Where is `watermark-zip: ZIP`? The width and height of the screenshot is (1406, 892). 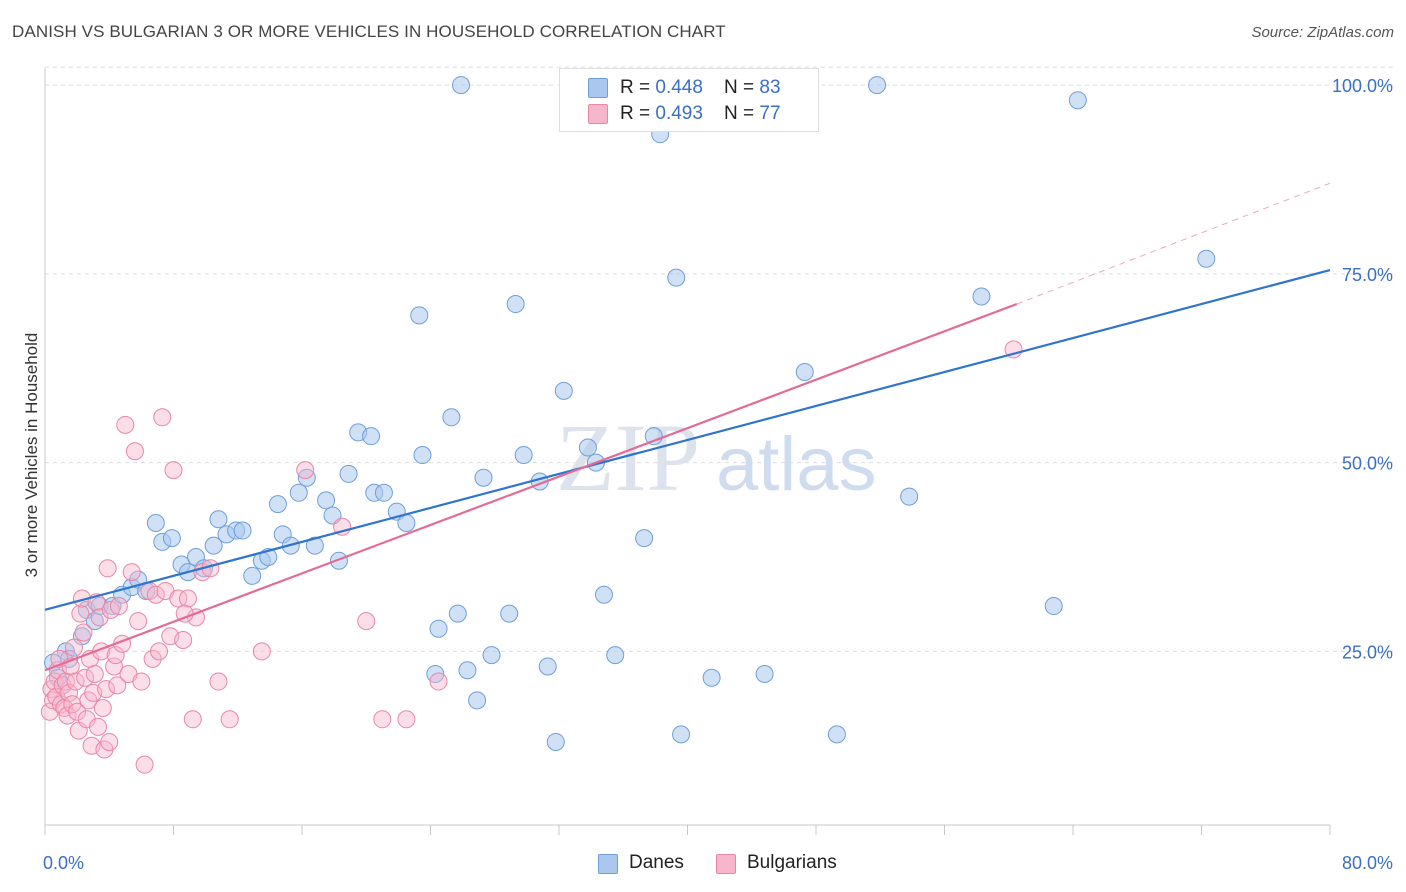
watermark-zip: ZIP is located at coordinates (628, 457).